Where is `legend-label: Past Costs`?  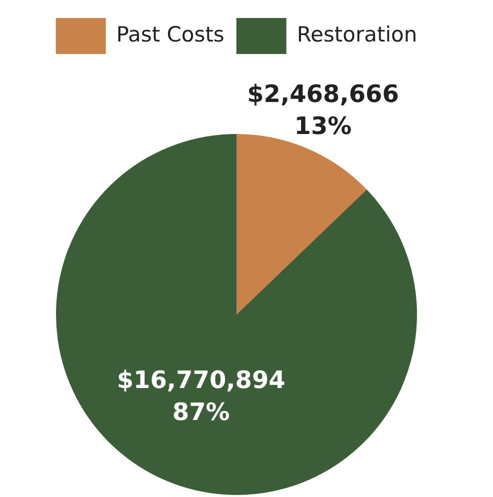 legend-label: Past Costs is located at coordinates (170, 34).